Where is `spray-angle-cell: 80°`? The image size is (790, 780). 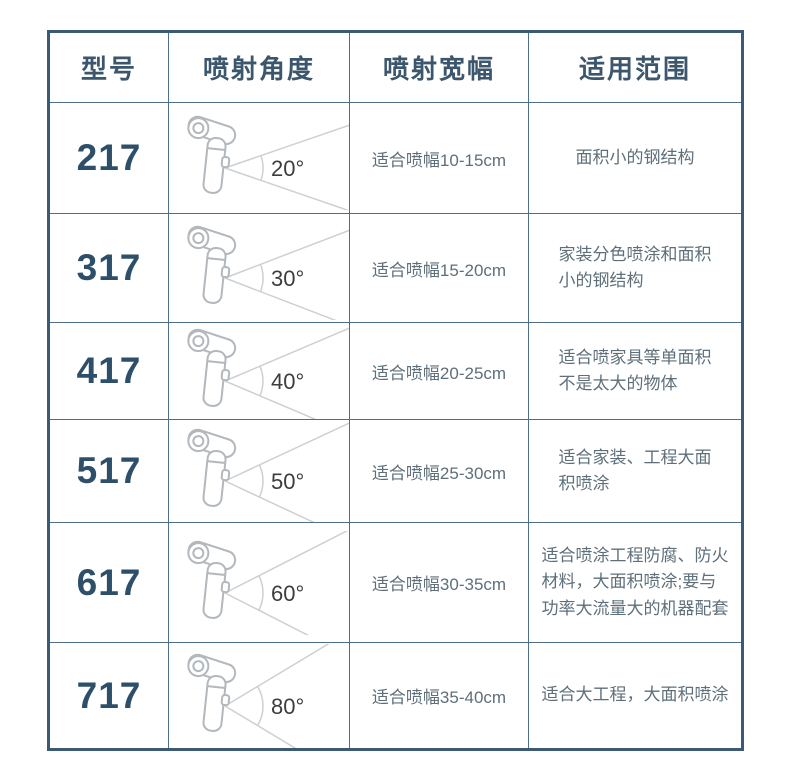
spray-angle-cell: 80° is located at coordinates (259, 695).